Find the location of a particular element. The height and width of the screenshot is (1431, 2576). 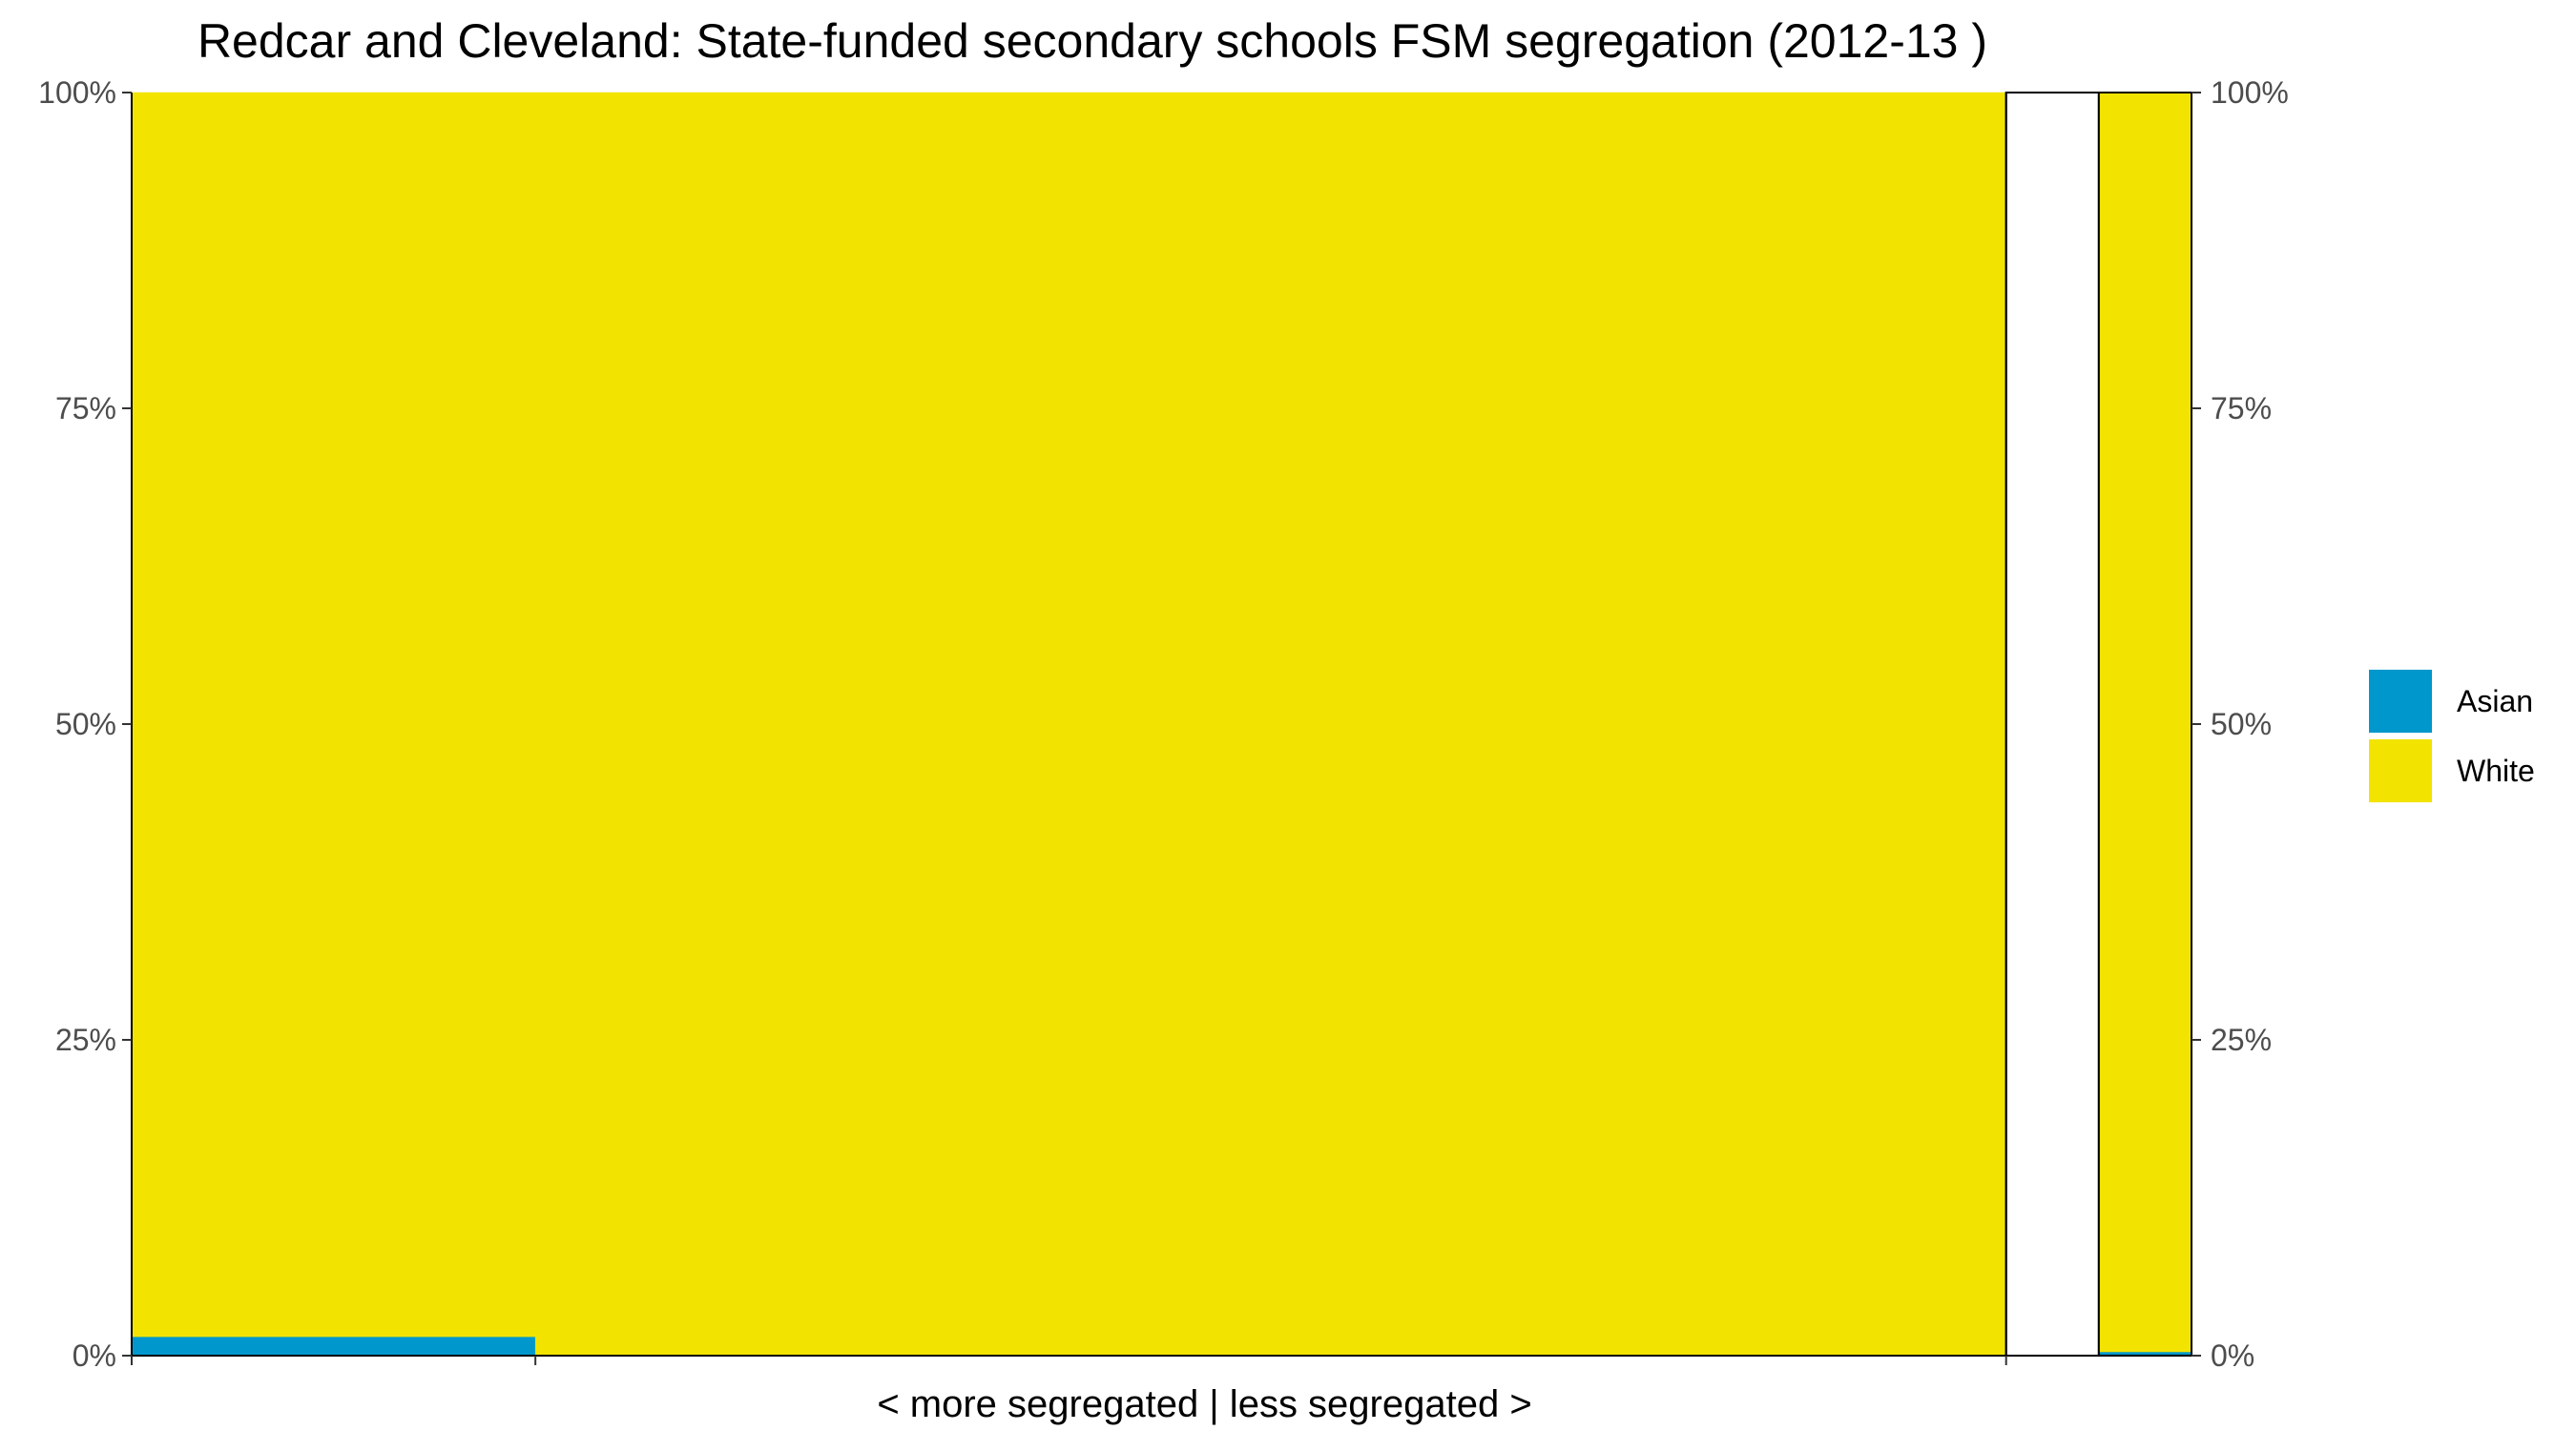

y-tick-label-right: 100% is located at coordinates (2250, 92).